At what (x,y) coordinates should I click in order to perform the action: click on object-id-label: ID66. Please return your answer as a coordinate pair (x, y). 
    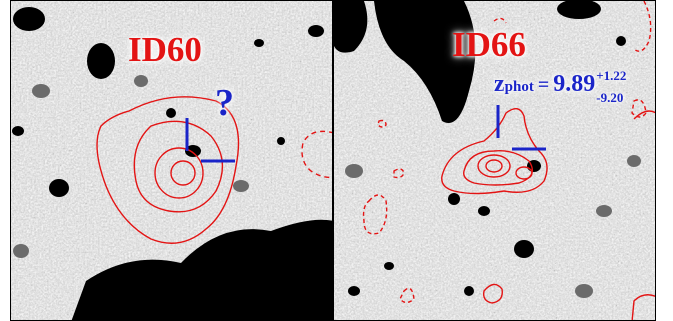
    Looking at the image, I should click on (489, 44).